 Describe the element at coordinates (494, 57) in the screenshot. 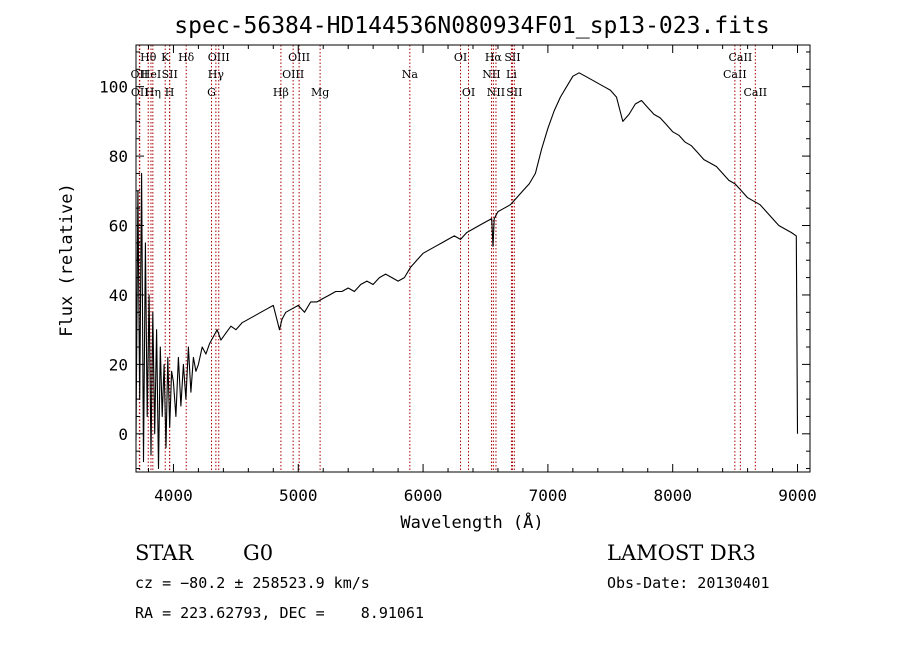

I see `spectral-line-label: Hα` at that location.